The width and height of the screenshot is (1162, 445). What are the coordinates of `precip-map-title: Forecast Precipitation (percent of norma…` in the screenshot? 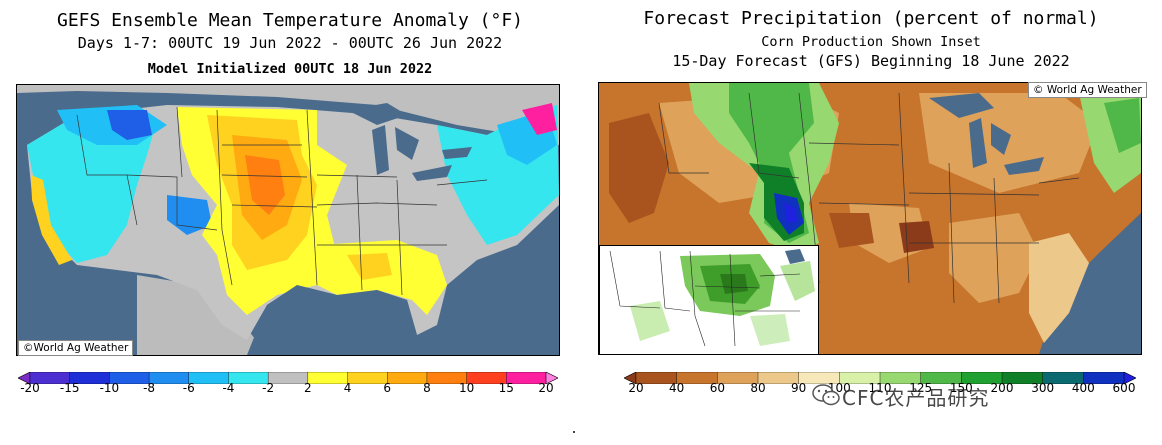 It's located at (871, 18).